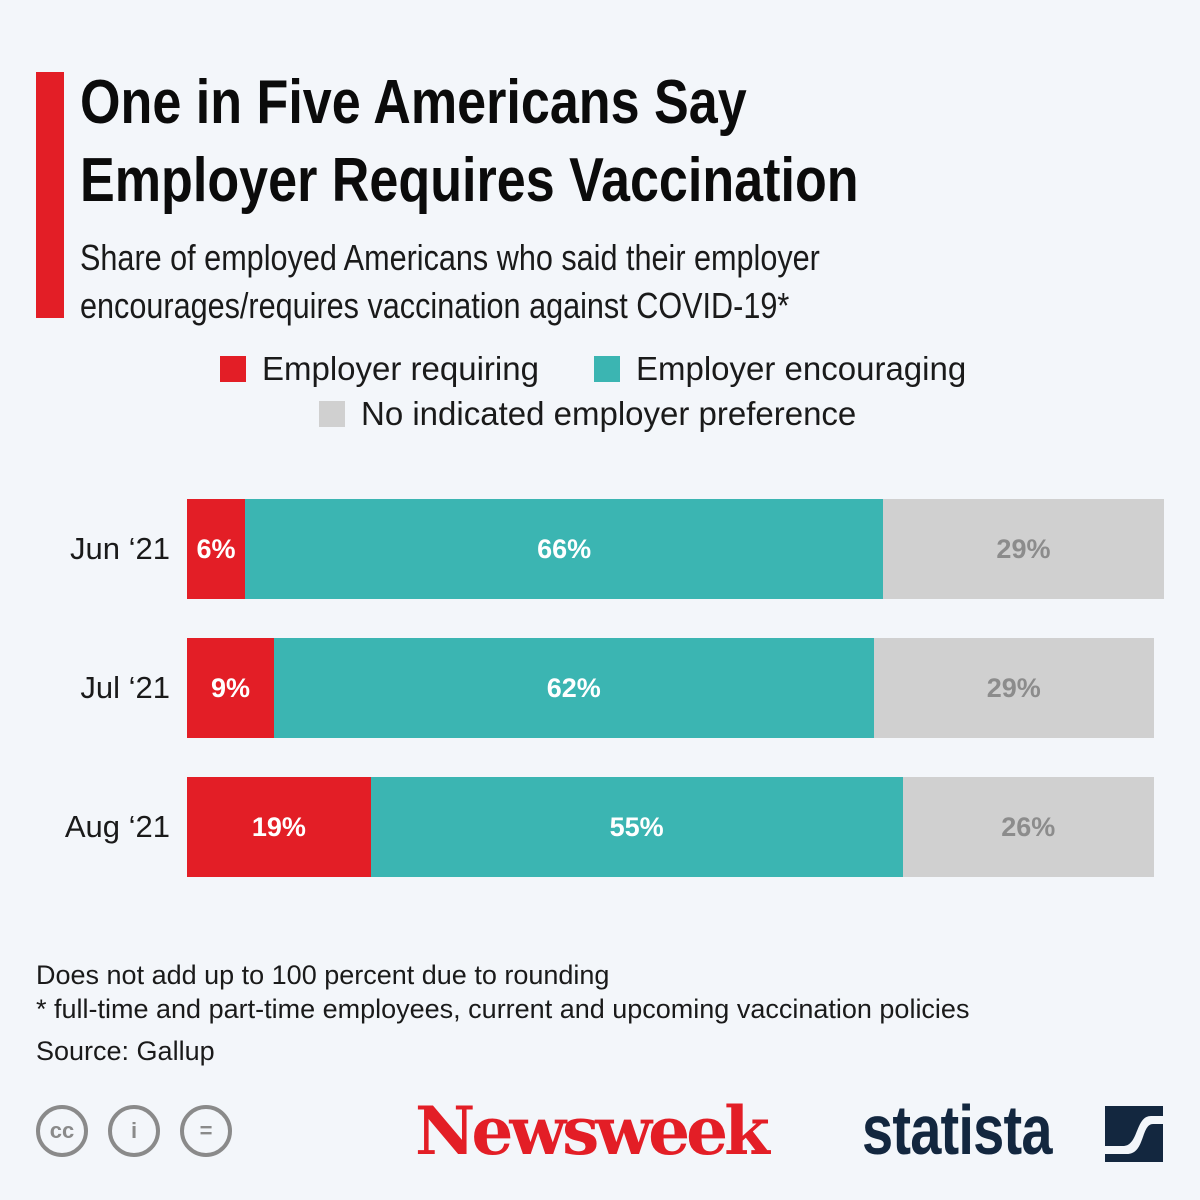  I want to click on newsweek-logo: Newsweek, so click(592, 1131).